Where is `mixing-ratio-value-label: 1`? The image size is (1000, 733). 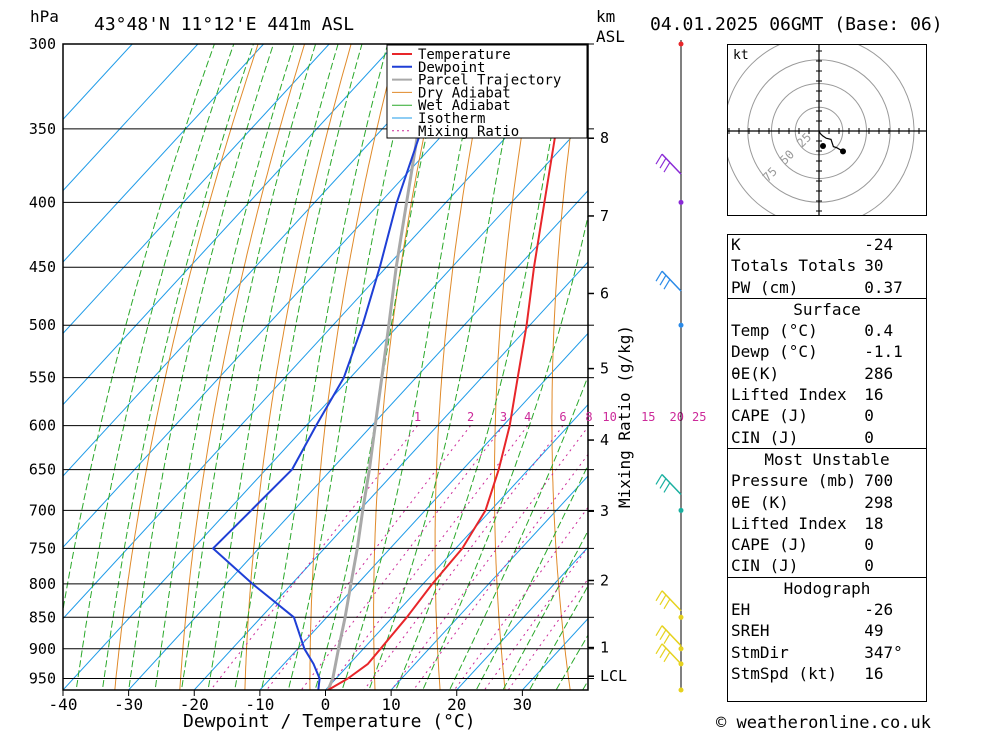
mixing-ratio-value-label: 1 is located at coordinates (417, 417).